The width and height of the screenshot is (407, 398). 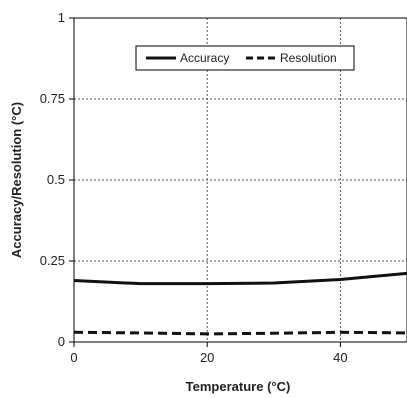 I want to click on y-tick-label: 0.5, so click(x=56, y=179).